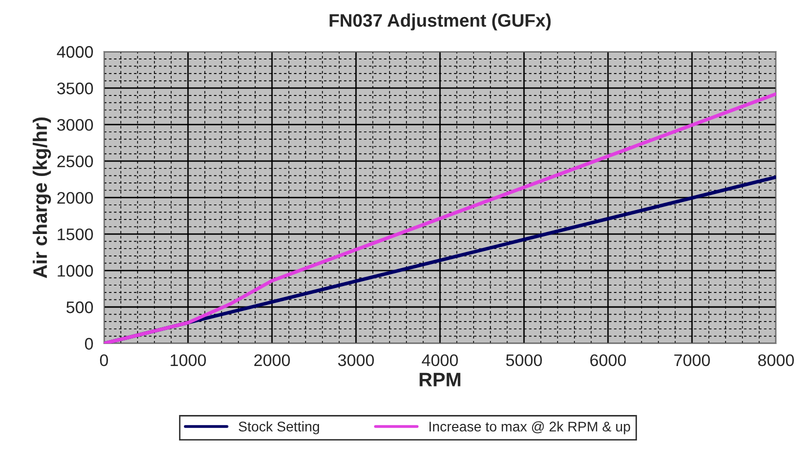 The image size is (800, 449). Describe the element at coordinates (188, 360) in the screenshot. I see `x-tick-label: 1000` at that location.